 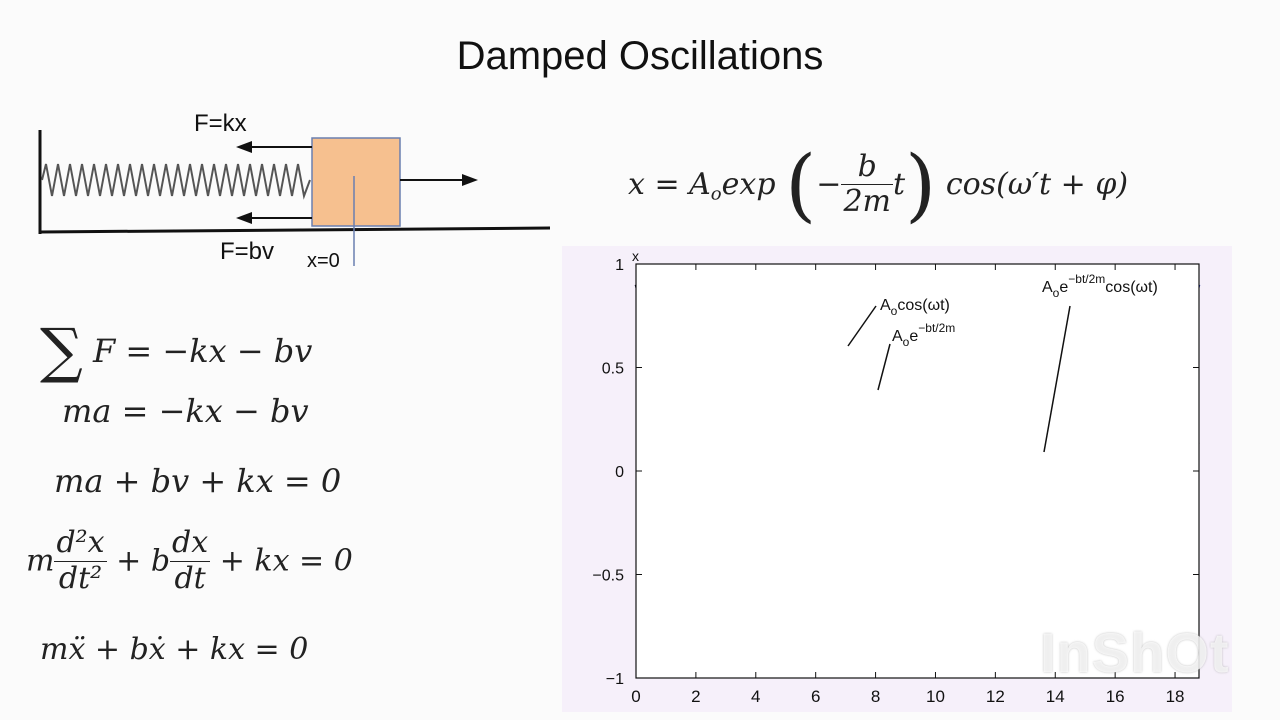 What do you see at coordinates (867, 167) in the screenshot?
I see `fraction-numerator: b` at bounding box center [867, 167].